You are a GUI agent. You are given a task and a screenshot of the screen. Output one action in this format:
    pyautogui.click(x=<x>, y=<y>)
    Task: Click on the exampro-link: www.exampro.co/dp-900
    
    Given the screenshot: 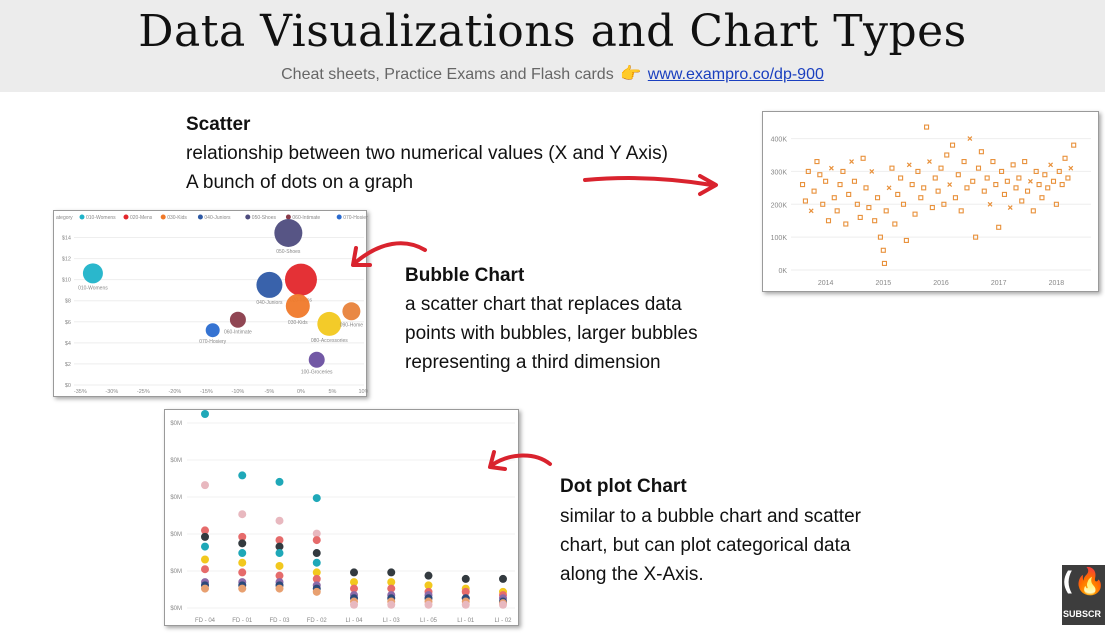 What is the action you would take?
    pyautogui.click(x=735, y=74)
    